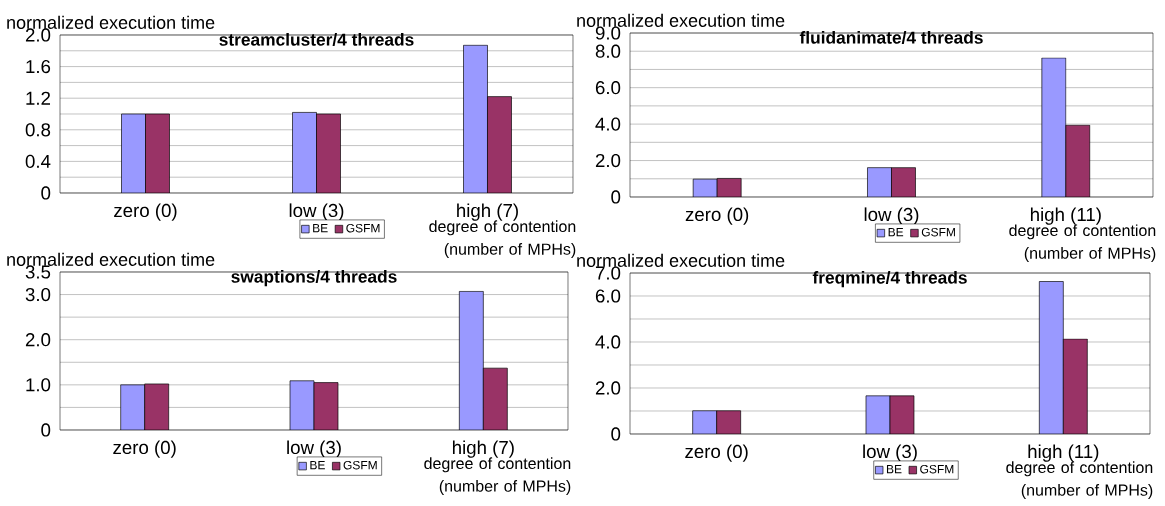 This screenshot has width=1165, height=506. Describe the element at coordinates (38, 385) in the screenshot. I see `y-tick-label: 1.0` at that location.